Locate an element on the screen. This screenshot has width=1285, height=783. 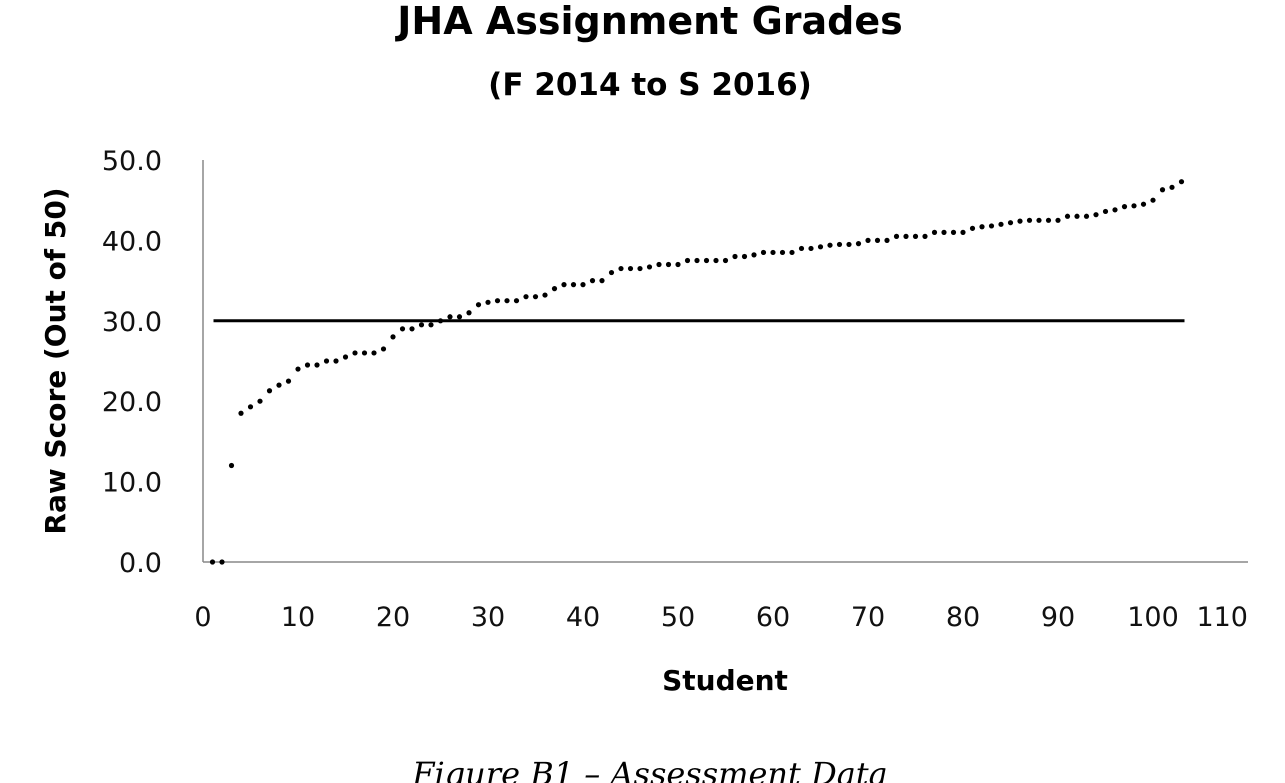
chart-title: JHA Assignment Grades is located at coordinates (648, 21).